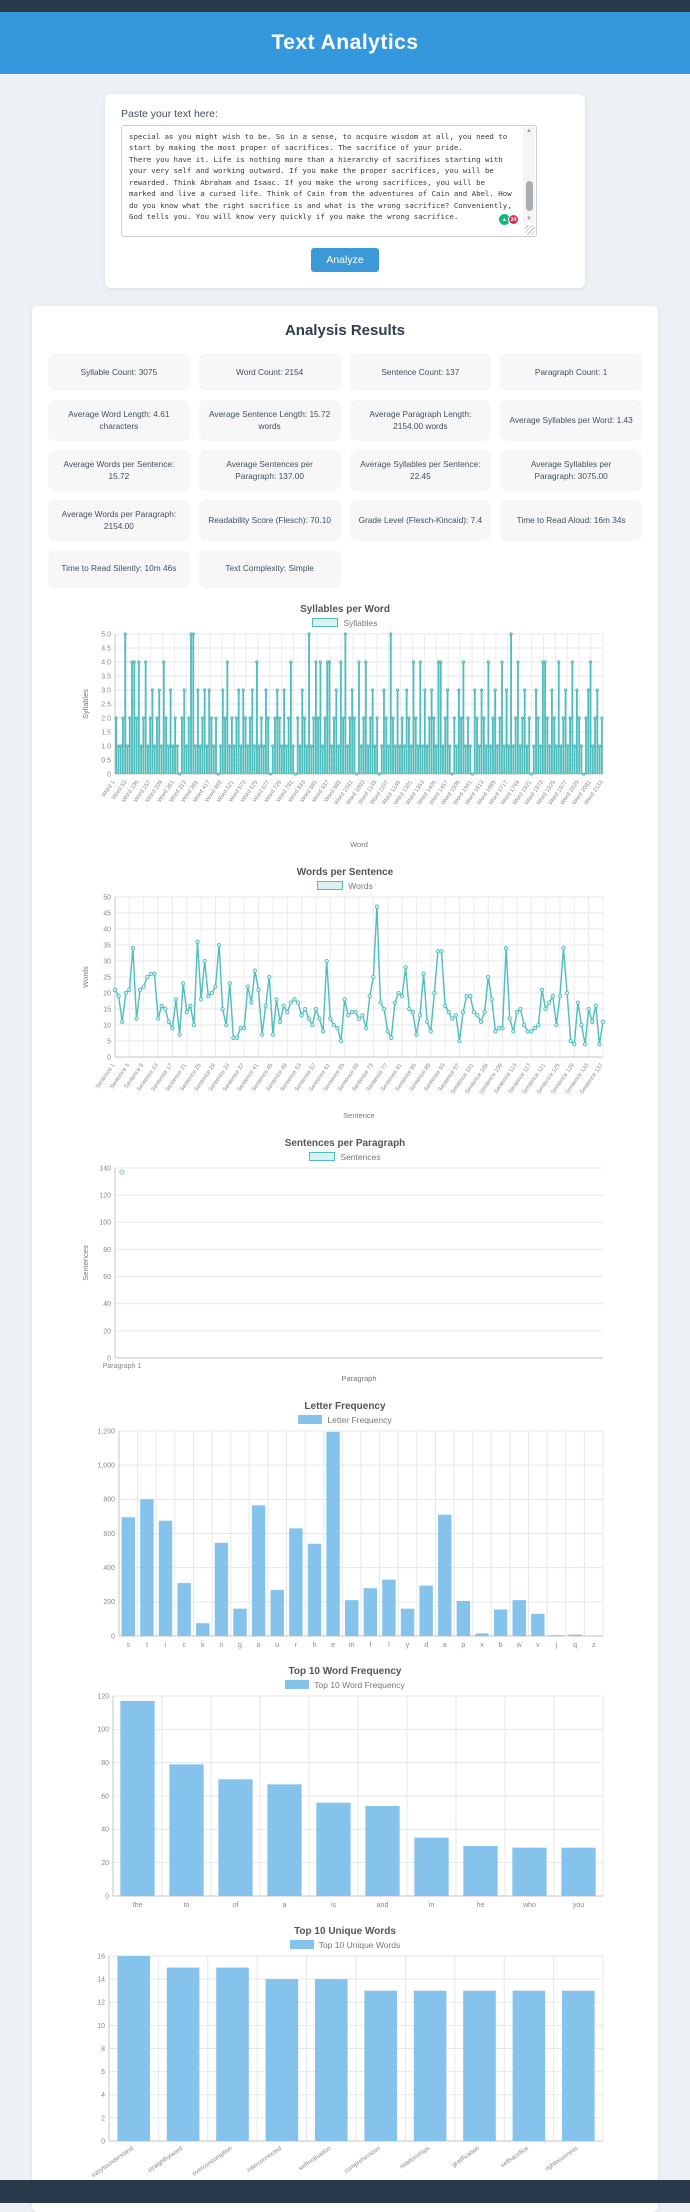  What do you see at coordinates (270, 470) in the screenshot?
I see `stat-card: Average Sentences per Paragraph: 137.00` at bounding box center [270, 470].